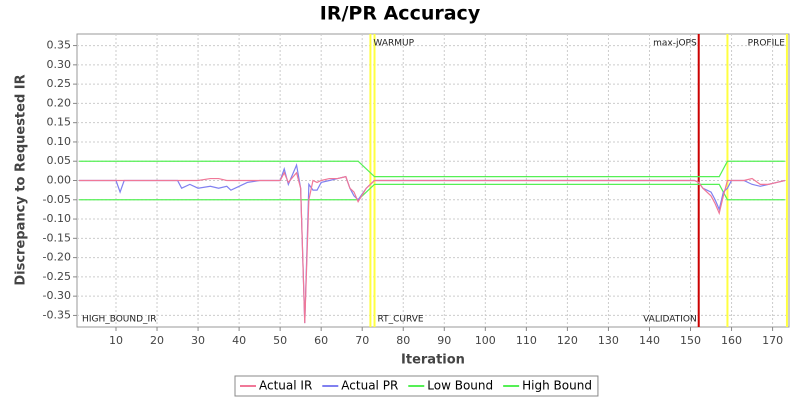 The width and height of the screenshot is (800, 400). I want to click on y-tick-label: 0.30, so click(59, 64).